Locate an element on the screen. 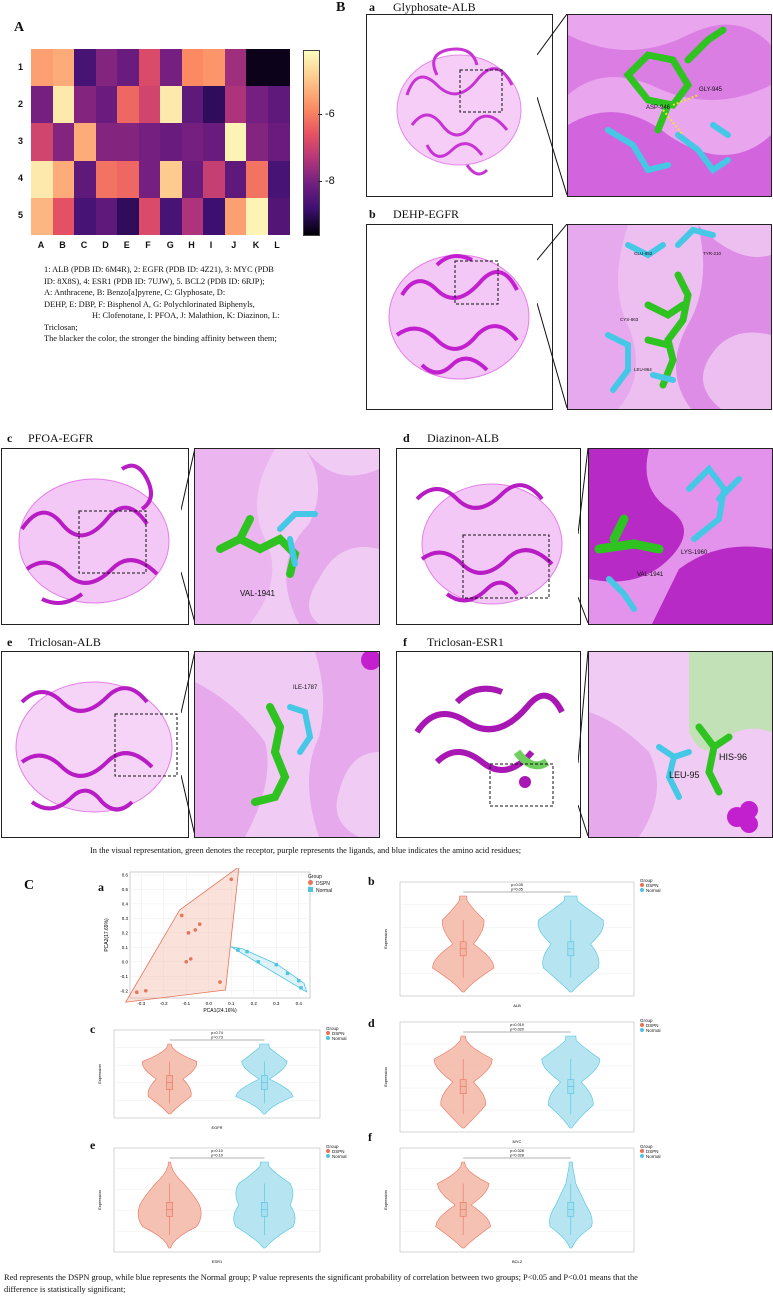 The width and height of the screenshot is (773, 1300). protein-overview-c is located at coordinates (95, 536).